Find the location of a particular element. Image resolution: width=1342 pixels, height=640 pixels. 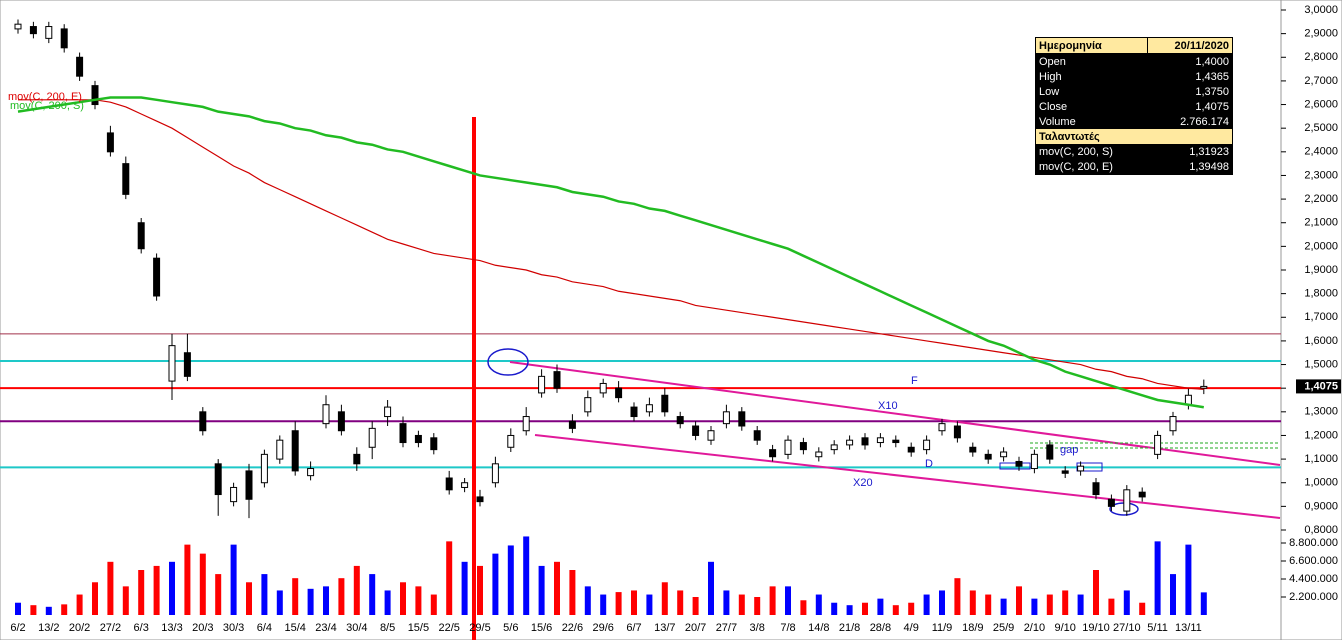

x-tick-label: 27/10 is located at coordinates (1127, 628).